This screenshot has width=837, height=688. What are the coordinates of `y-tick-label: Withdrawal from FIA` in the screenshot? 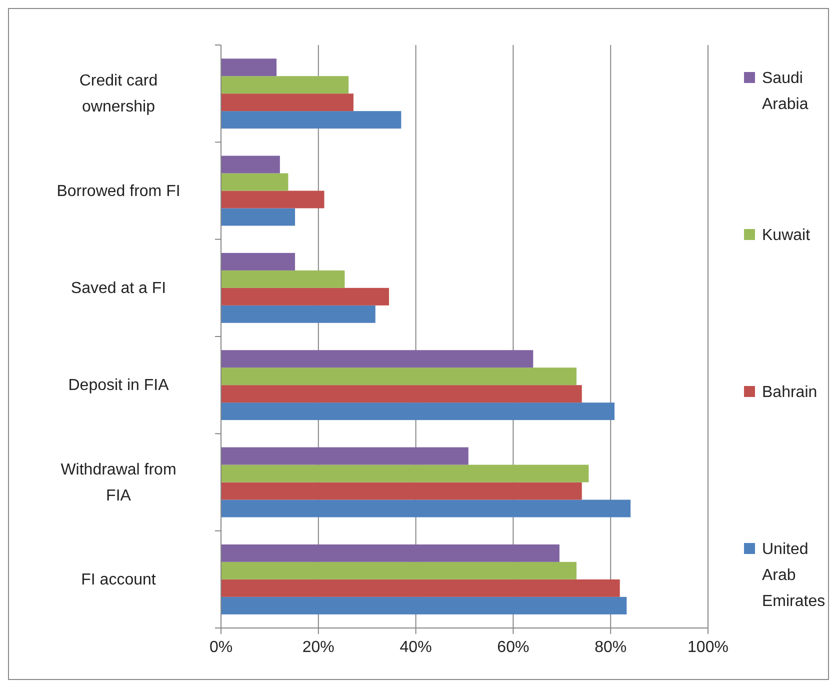 It's located at (118, 482).